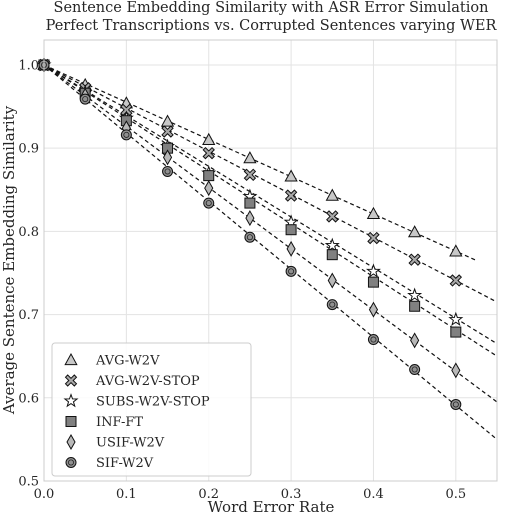  Describe the element at coordinates (71, 462) in the screenshot. I see `legend-marker-sif-w2v` at that location.